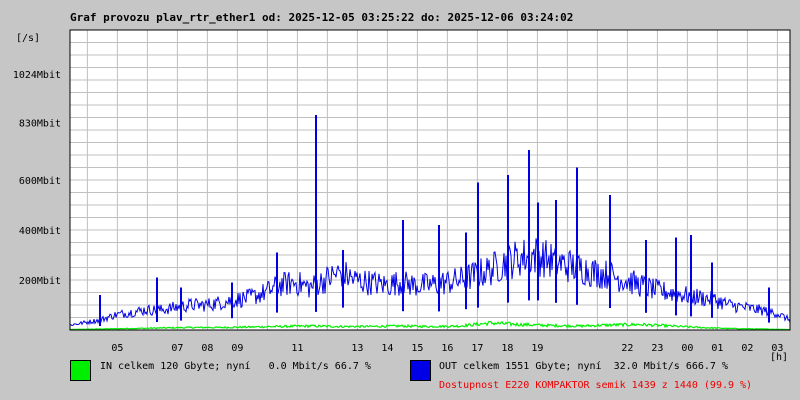 This screenshot has height=400, width=800. I want to click on in-series-layer, so click(430, 325).